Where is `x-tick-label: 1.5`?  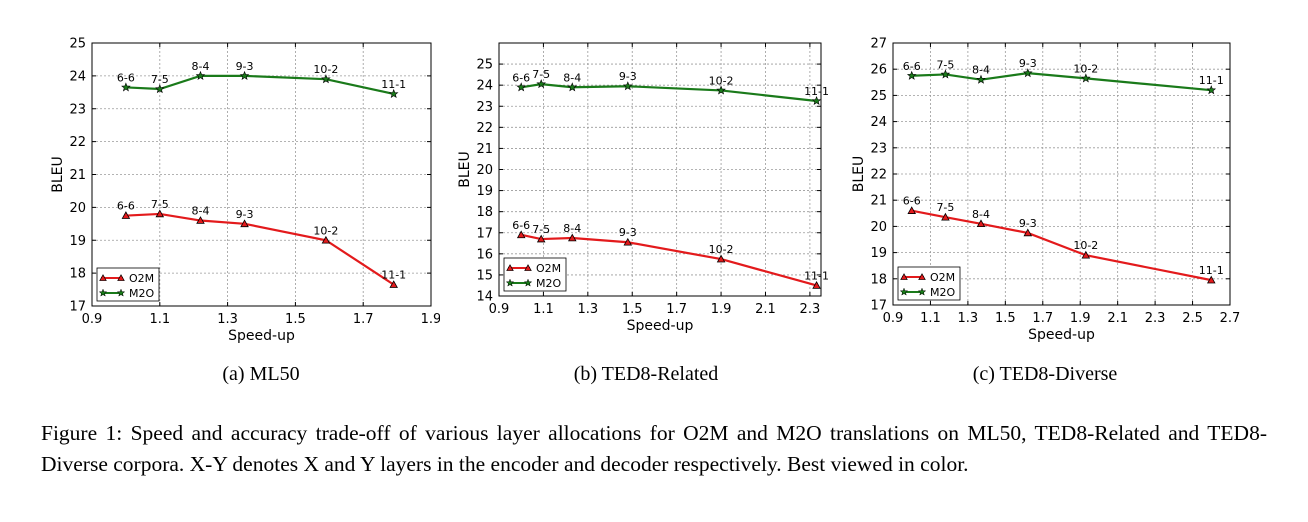
x-tick-label: 1.5 is located at coordinates (632, 309).